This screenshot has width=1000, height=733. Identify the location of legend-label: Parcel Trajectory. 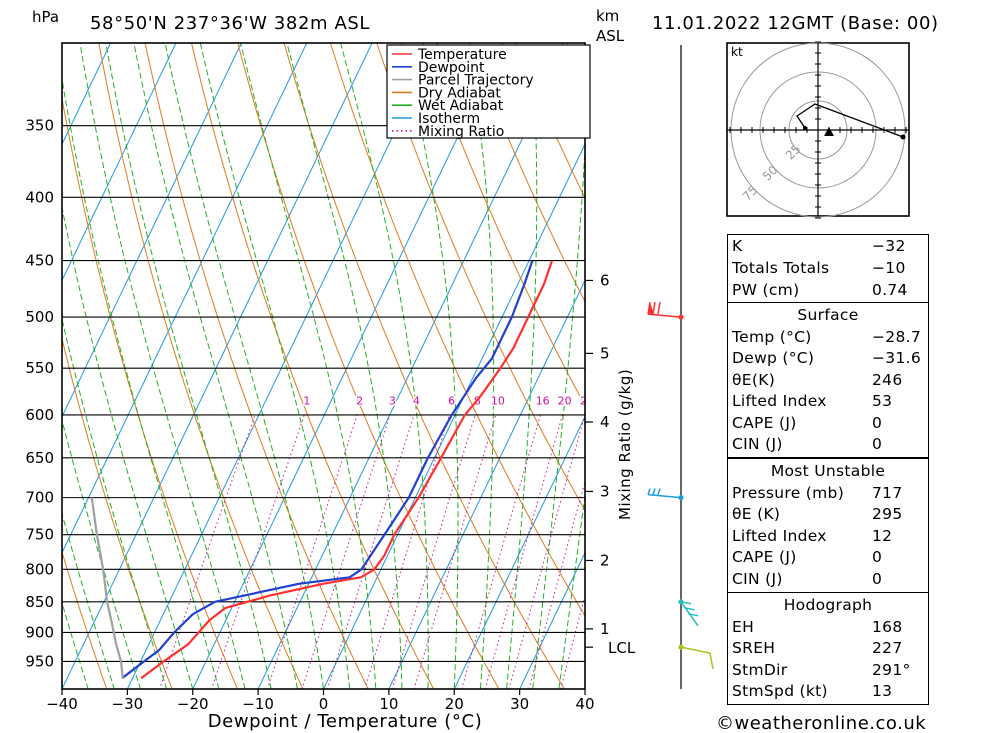
(476, 81).